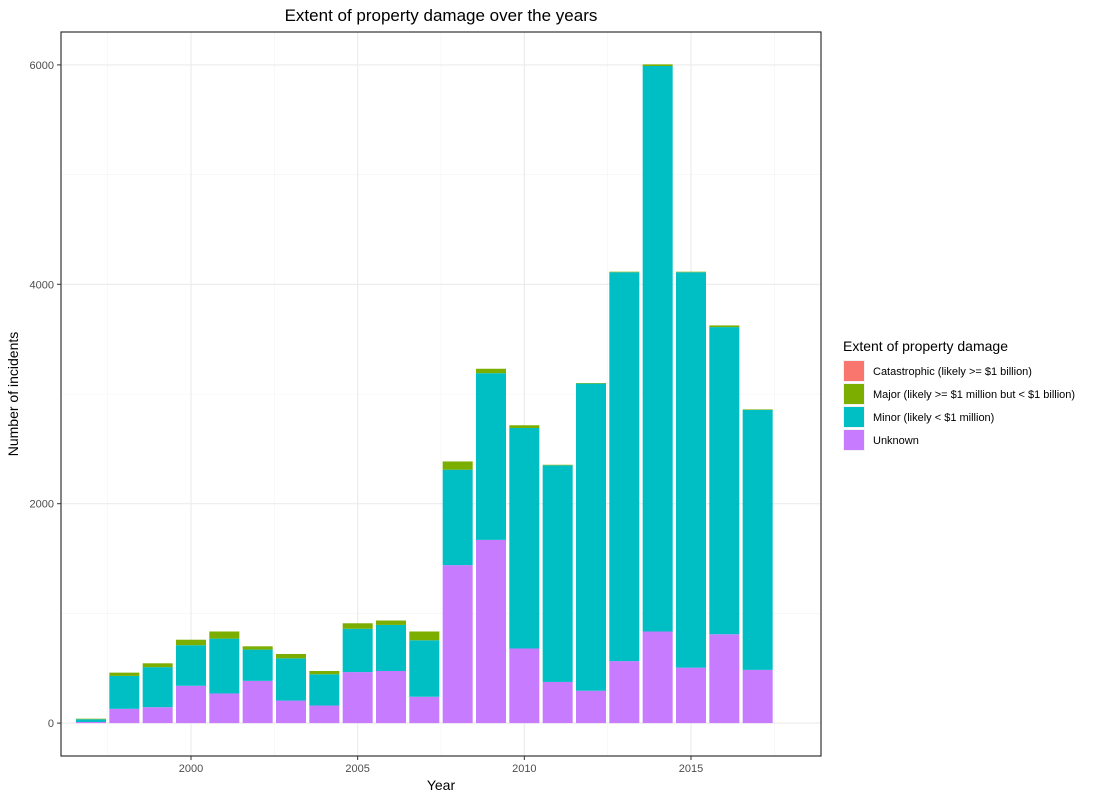  I want to click on x-axis: 2000 2005 2010 2015, so click(441, 765).